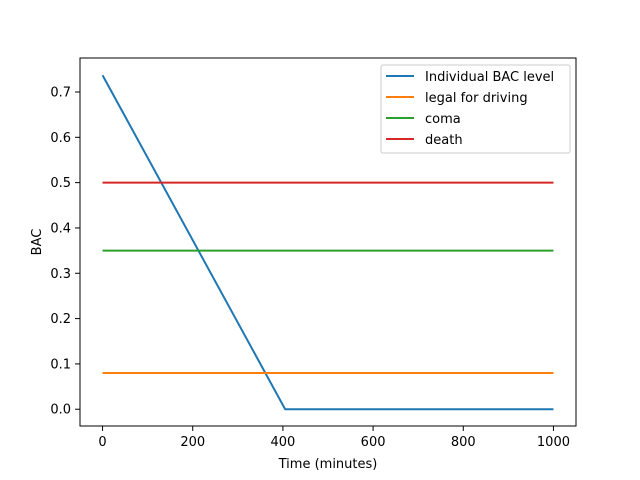 This screenshot has width=640, height=480. What do you see at coordinates (553, 442) in the screenshot?
I see `x-tick-label: 1000` at bounding box center [553, 442].